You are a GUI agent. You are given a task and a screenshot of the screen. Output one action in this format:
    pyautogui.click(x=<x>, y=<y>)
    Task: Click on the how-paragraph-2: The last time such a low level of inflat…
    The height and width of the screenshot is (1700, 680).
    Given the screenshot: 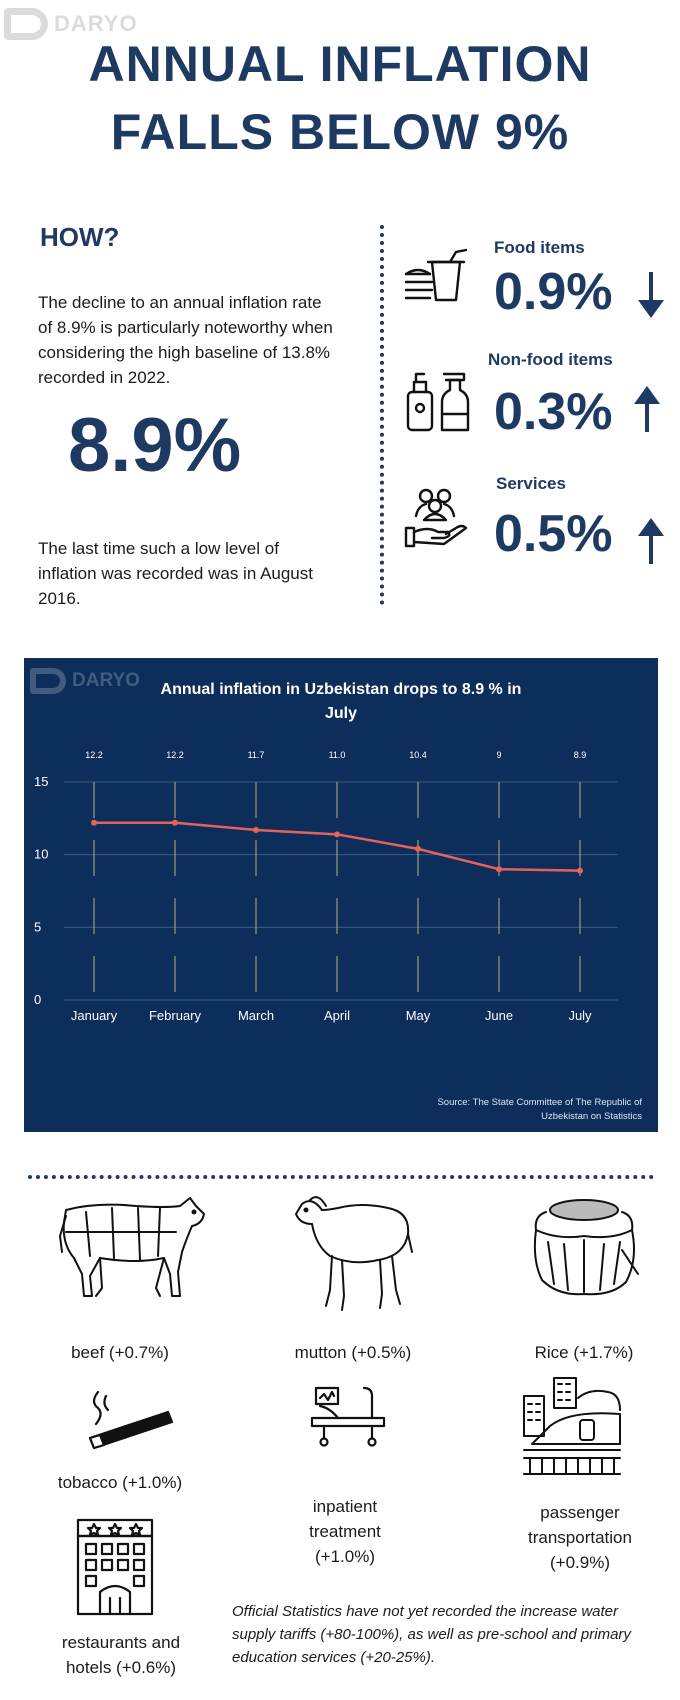 What is the action you would take?
    pyautogui.click(x=175, y=573)
    